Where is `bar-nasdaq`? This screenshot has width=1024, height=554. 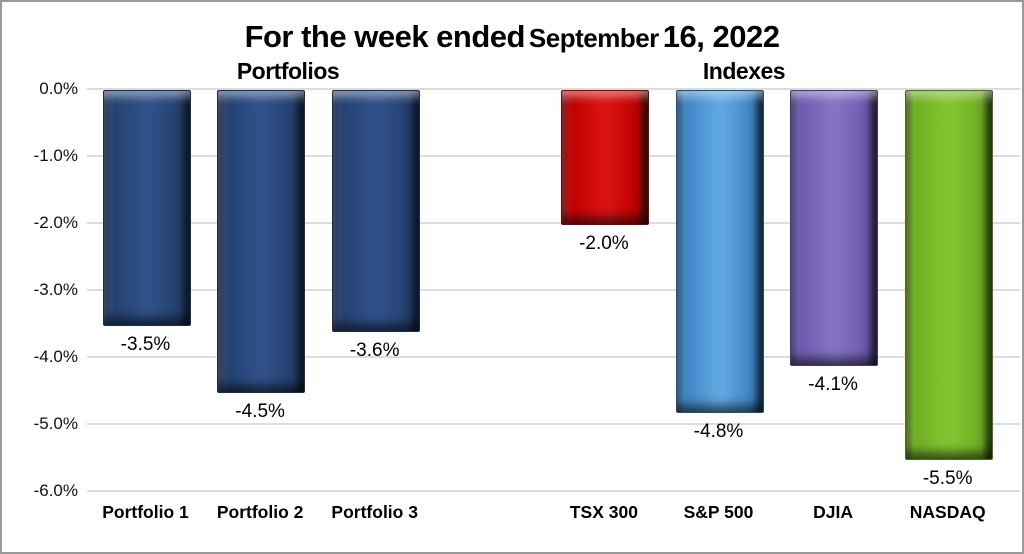 bar-nasdaq is located at coordinates (948, 275).